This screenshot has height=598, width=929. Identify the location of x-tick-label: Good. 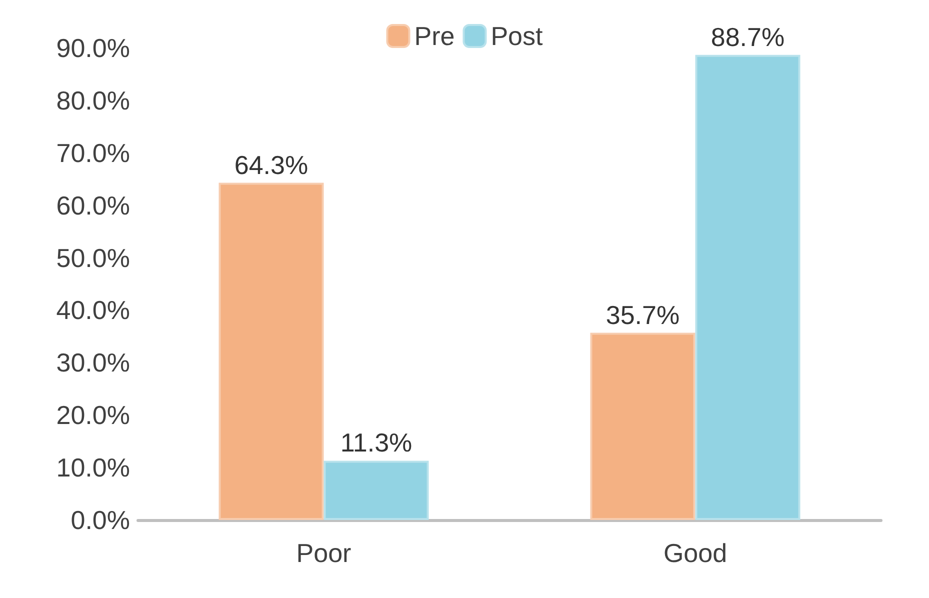
(695, 553).